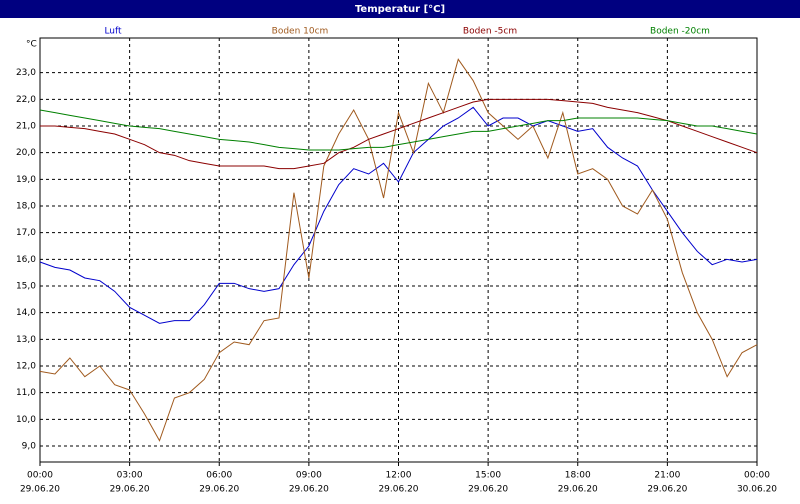  I want to click on y-tick-label: 22,0, so click(26, 100).